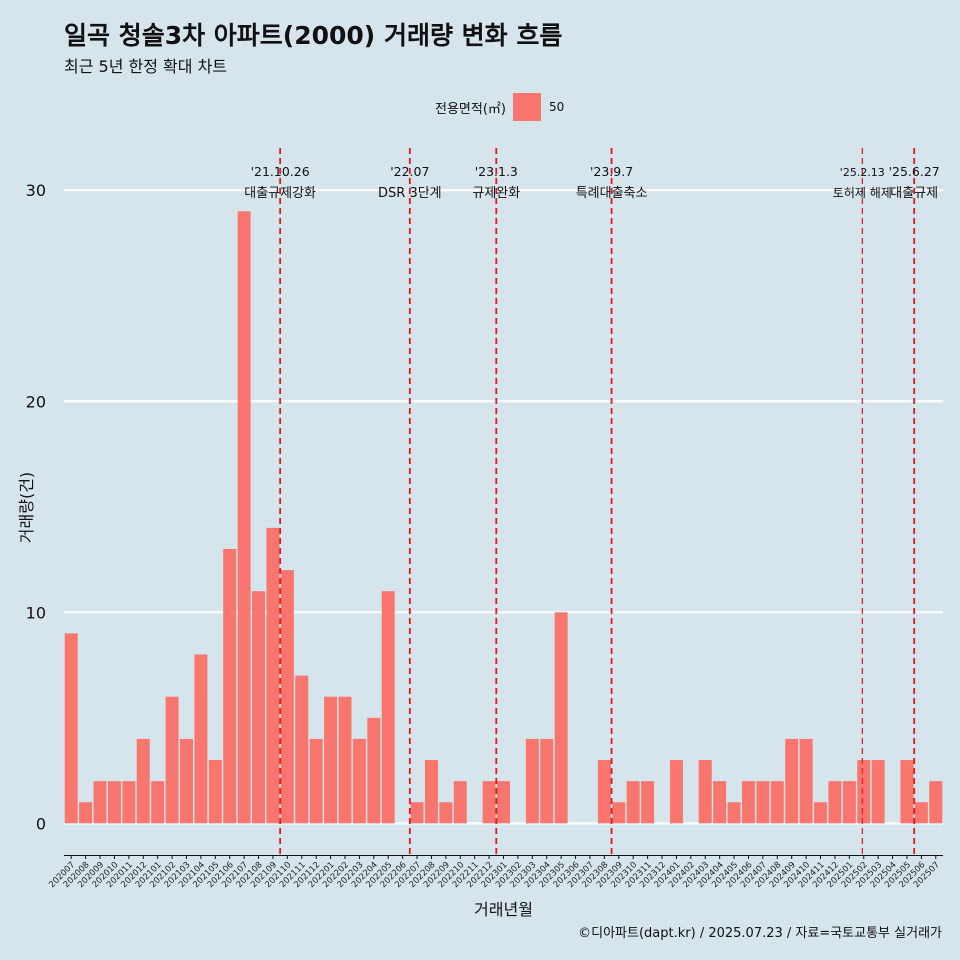 This screenshot has height=960, width=960. What do you see at coordinates (503, 909) in the screenshot?
I see `x-axis-title: 거래년월` at bounding box center [503, 909].